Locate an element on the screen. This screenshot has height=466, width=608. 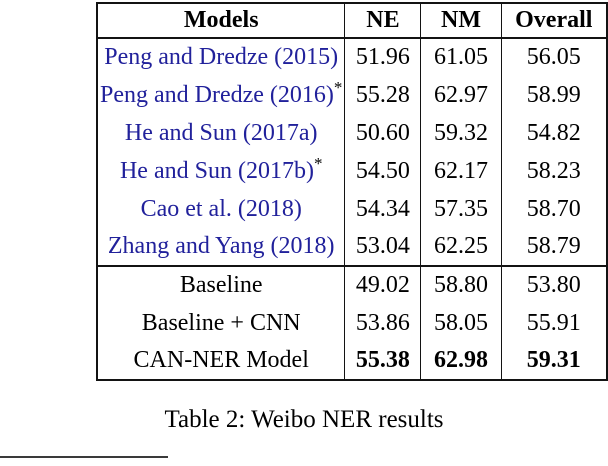
ne-value: 49.02 is located at coordinates (383, 284).